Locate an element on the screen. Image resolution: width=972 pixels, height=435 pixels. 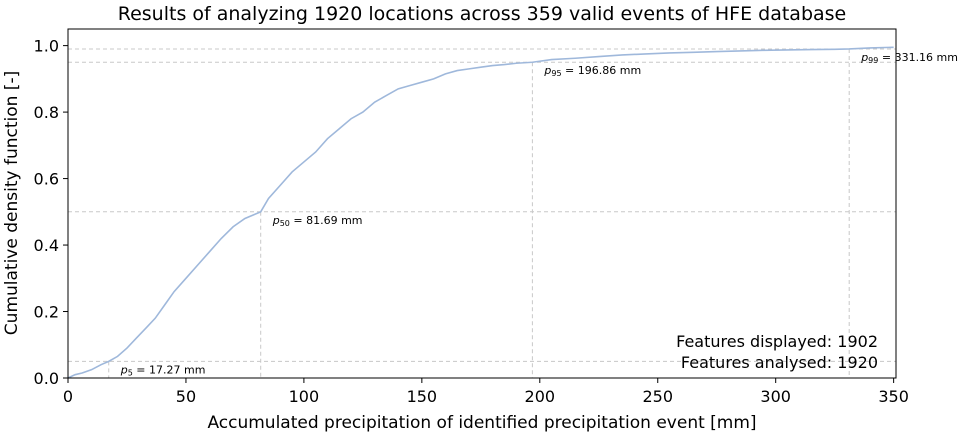
x-tick-label: 300 is located at coordinates (775, 396).